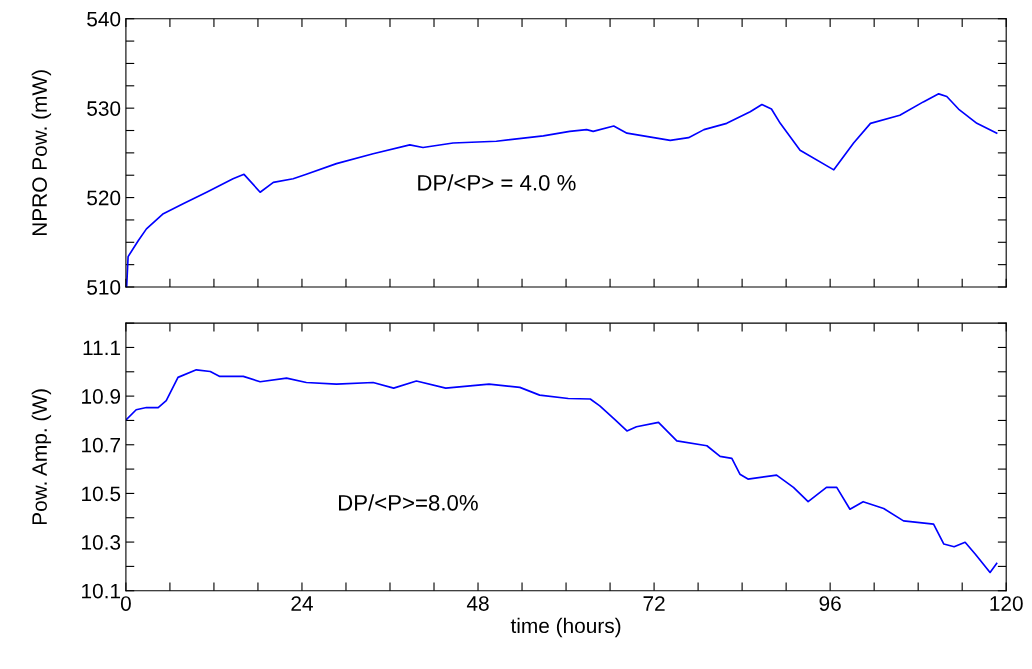  Describe the element at coordinates (101, 445) in the screenshot. I see `y-tick-label: 10.7` at that location.